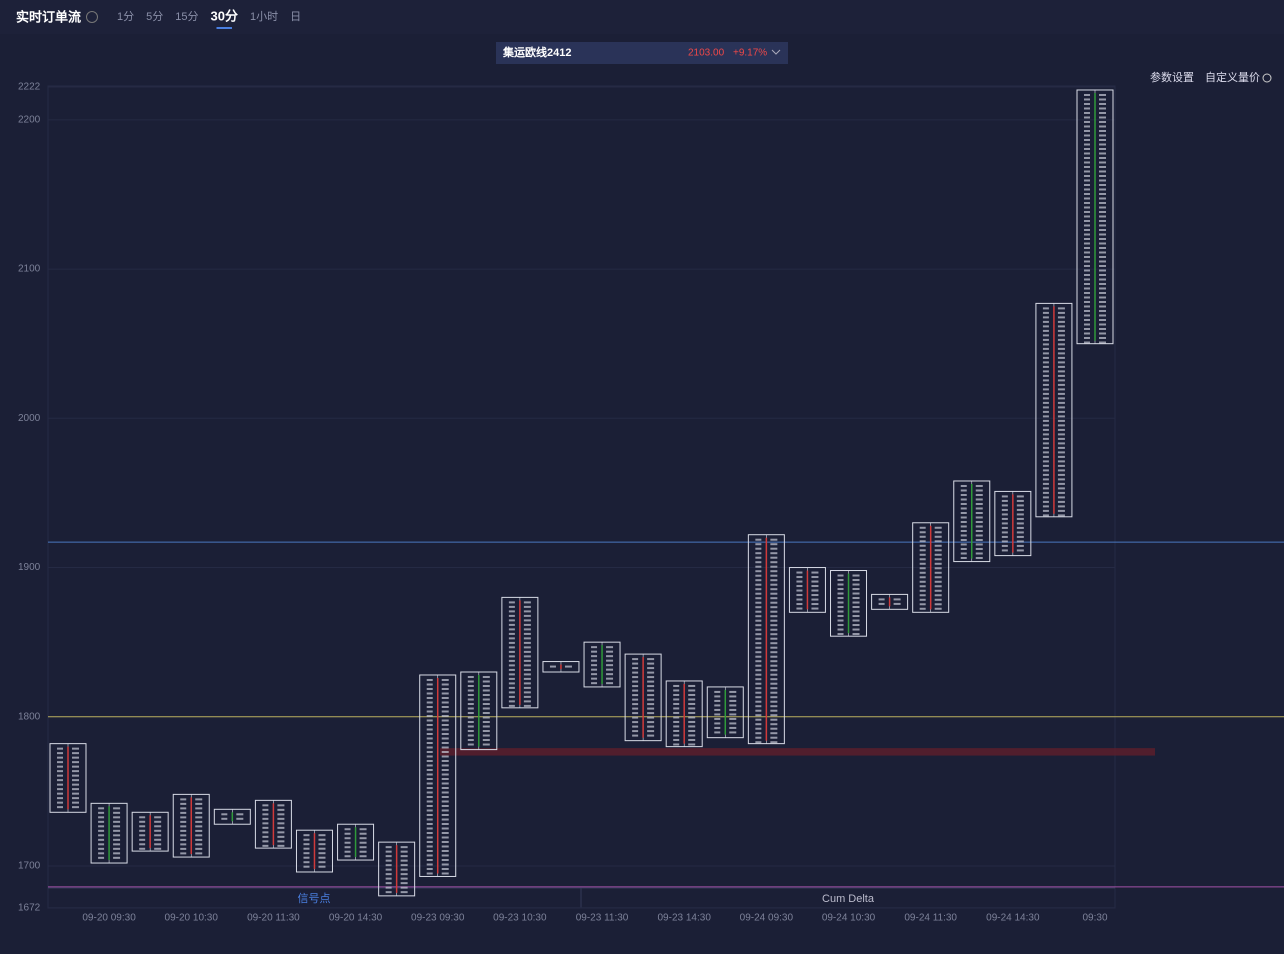 This screenshot has width=1284, height=954. Describe the element at coordinates (224, 15) in the screenshot. I see `timeframe: 30分` at that location.